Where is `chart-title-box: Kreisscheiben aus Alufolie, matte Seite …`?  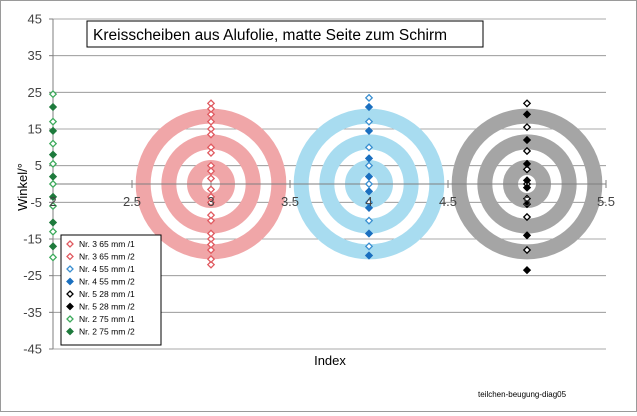
chart-title-box: Kreisscheiben aus Alufolie, matte Seite … is located at coordinates (285, 34).